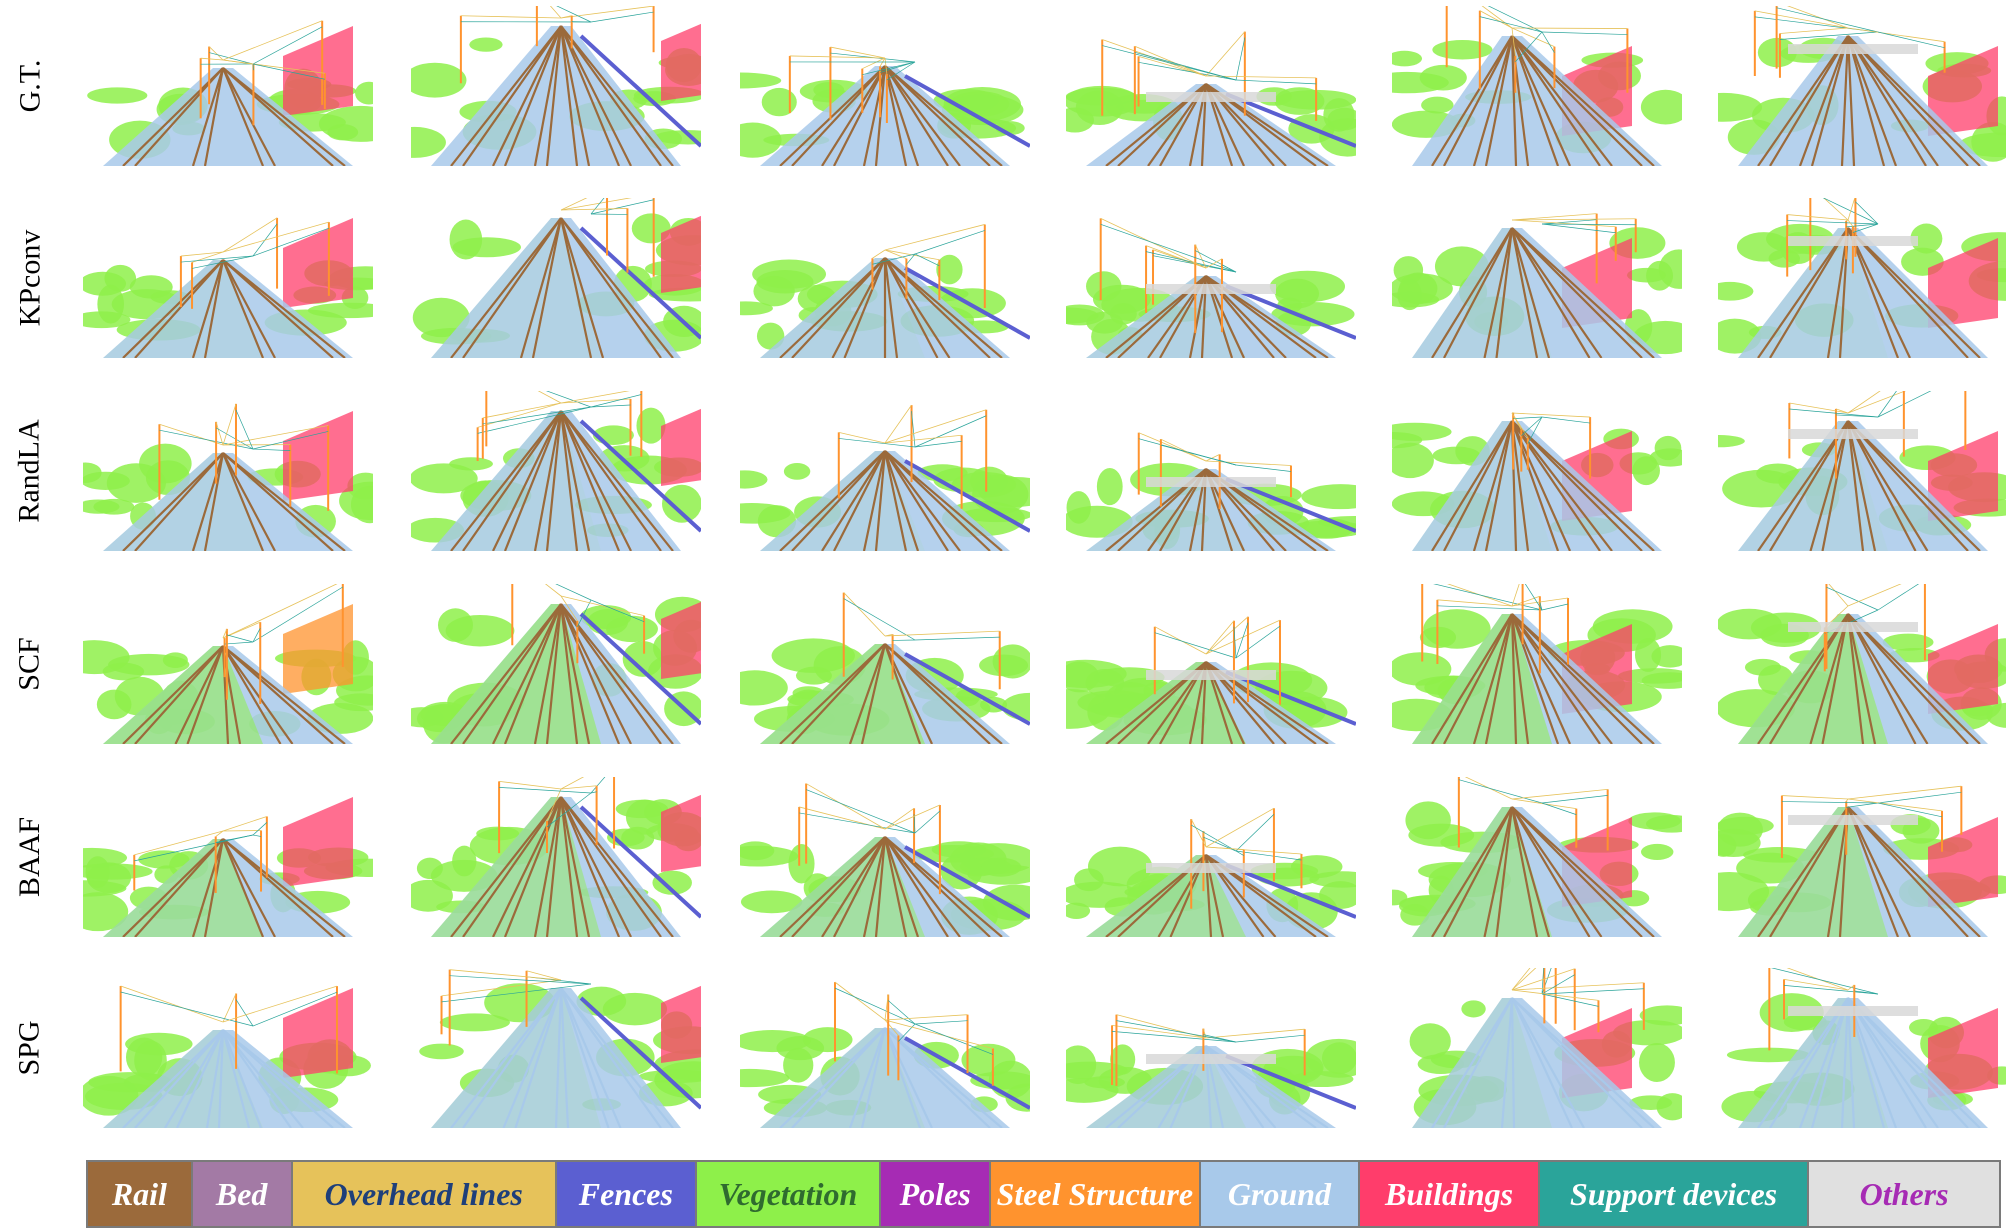 Image resolution: width=2006 pixels, height=1232 pixels. Describe the element at coordinates (140, 1194) in the screenshot. I see `legend-item: Rail` at that location.